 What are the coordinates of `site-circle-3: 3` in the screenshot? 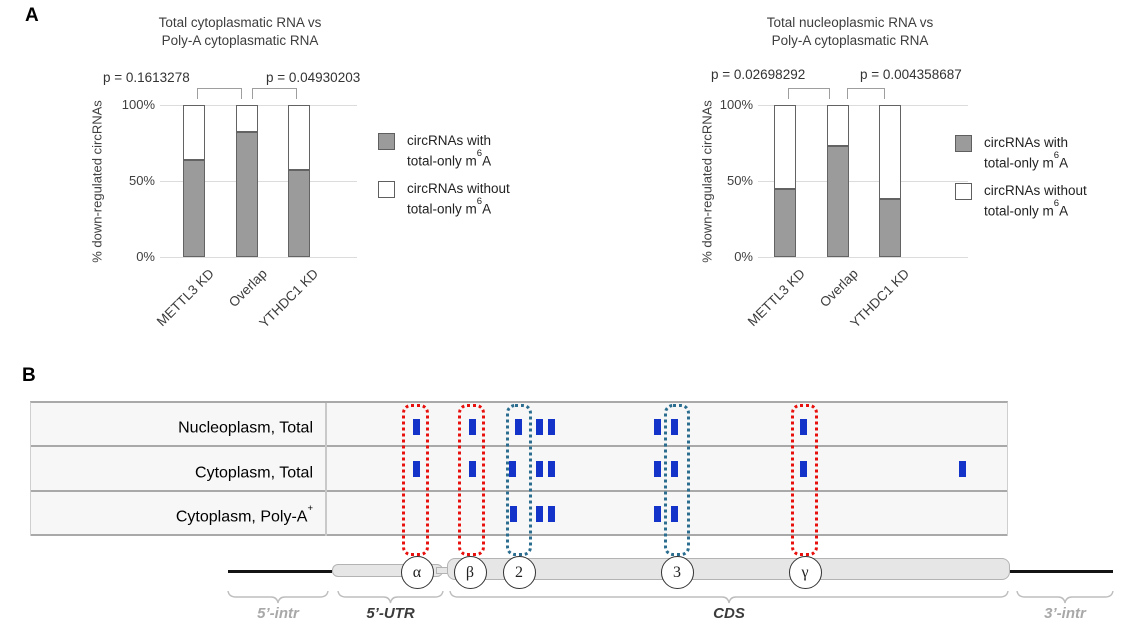 It's located at (677, 572).